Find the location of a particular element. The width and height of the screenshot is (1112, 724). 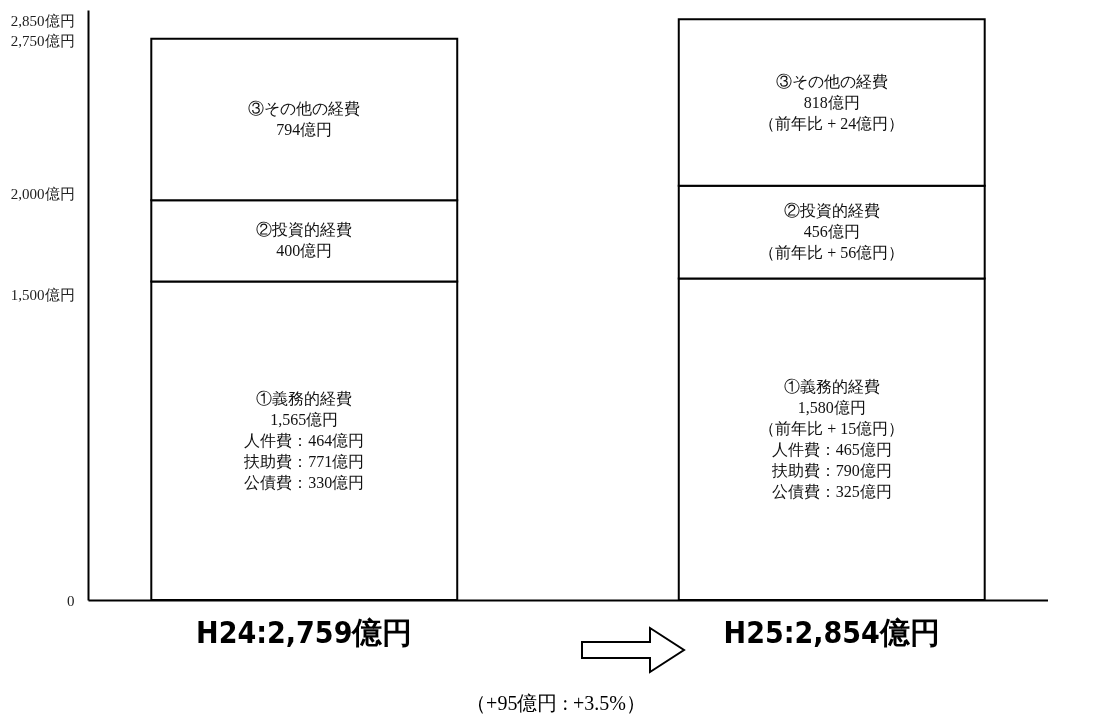

text: 扶助費：771億円 is located at coordinates (304, 461).